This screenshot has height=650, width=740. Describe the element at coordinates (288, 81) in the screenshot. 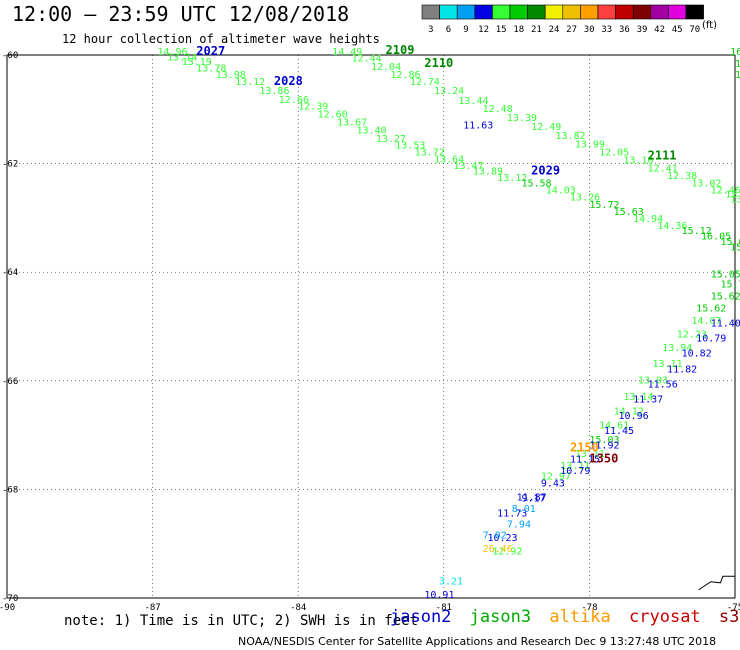

I see `pass-time-label: 2028` at that location.